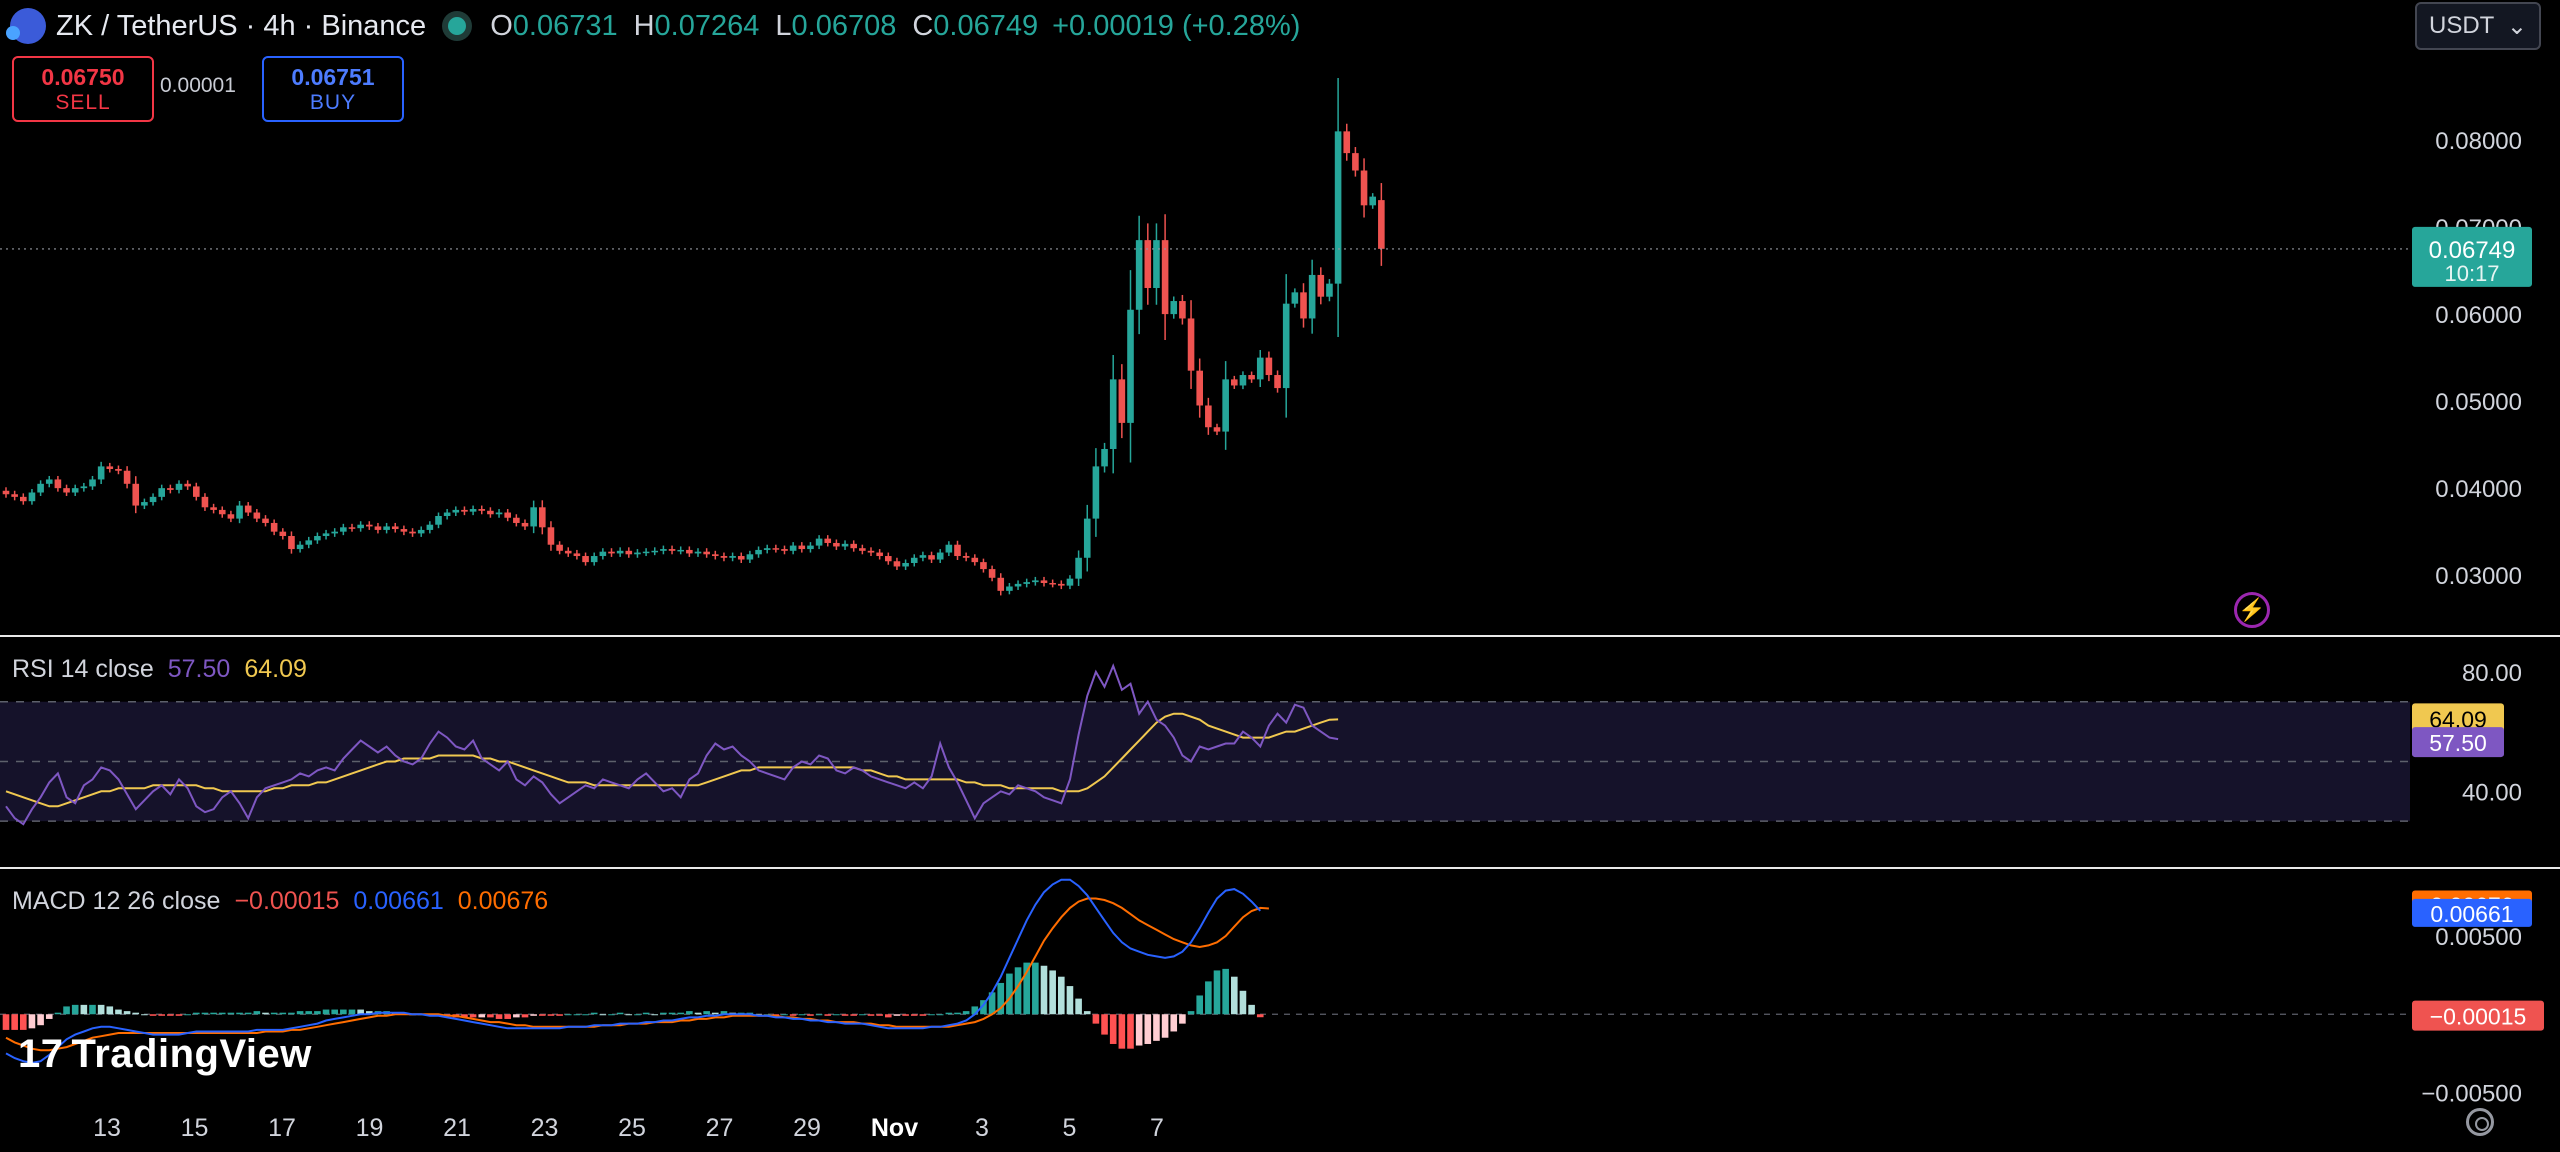 The image size is (2560, 1152). I want to click on time-axis-tick: 27, so click(720, 1128).